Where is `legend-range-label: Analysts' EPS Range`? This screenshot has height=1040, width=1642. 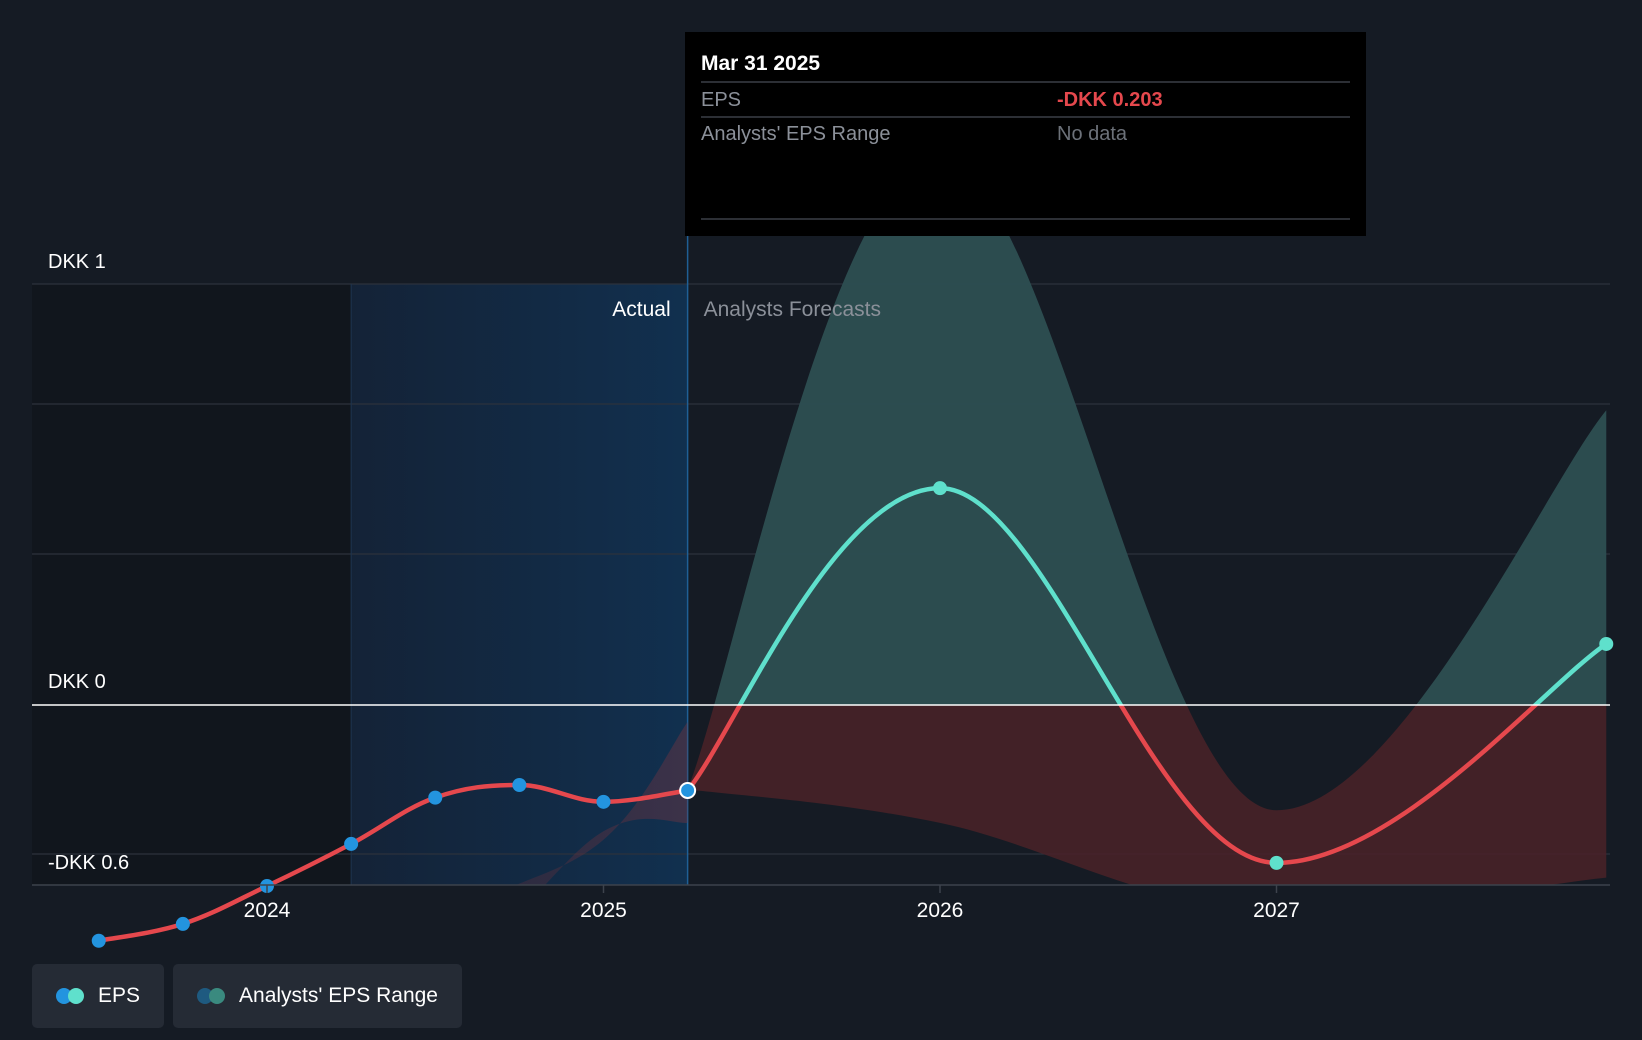
legend-range-label: Analysts' EPS Range is located at coordinates (338, 995).